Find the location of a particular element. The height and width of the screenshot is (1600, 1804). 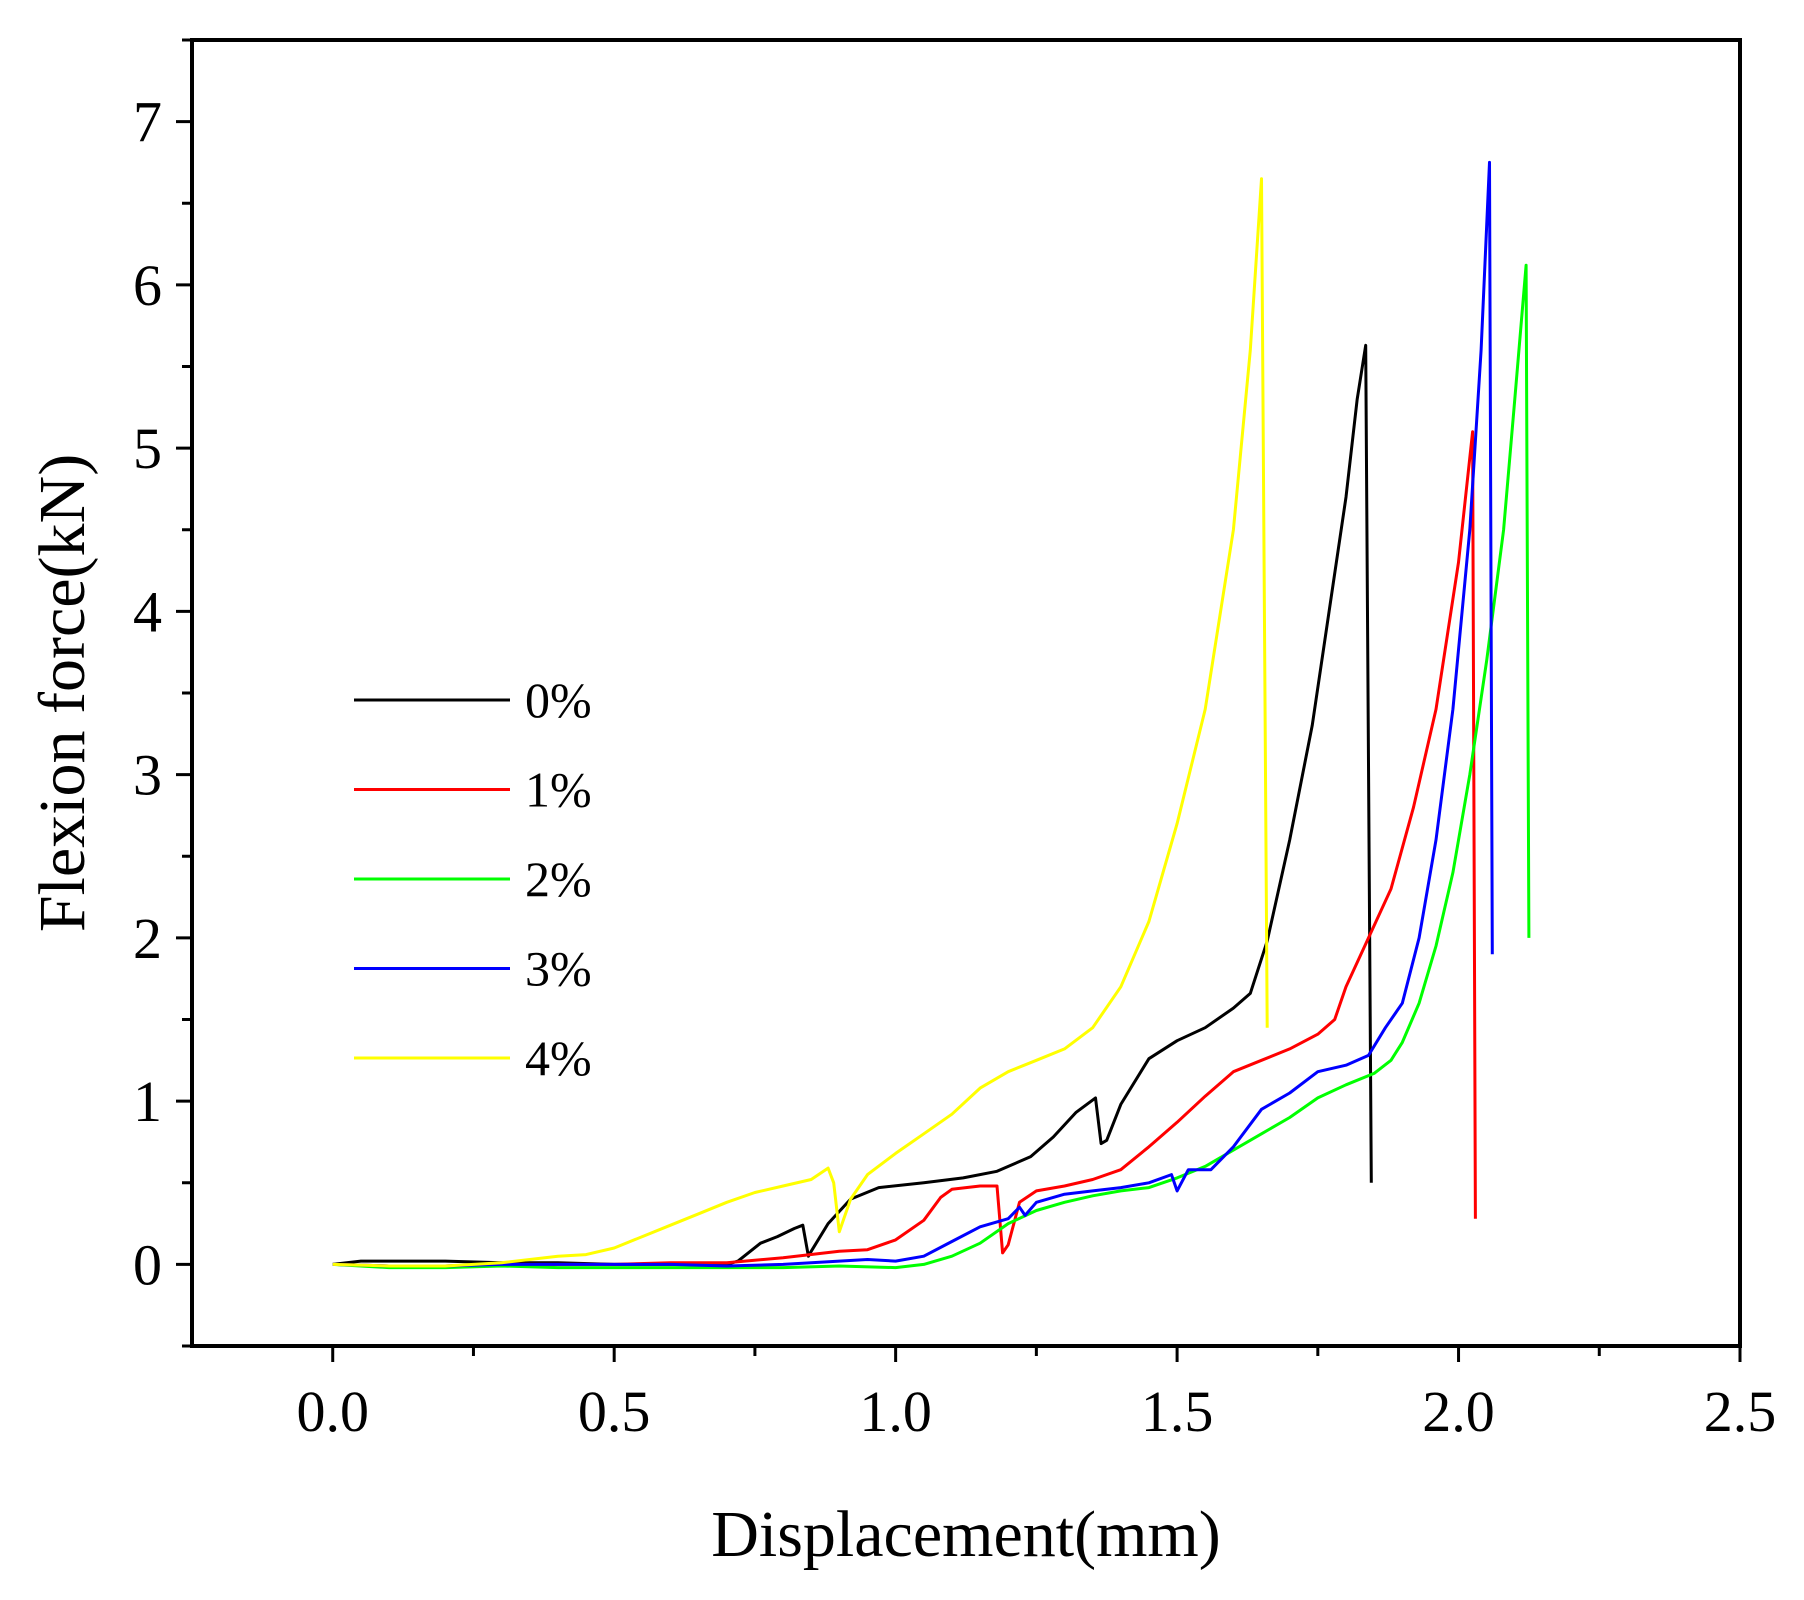

x-axis-title: Displacement(mm) is located at coordinates (966, 1534).